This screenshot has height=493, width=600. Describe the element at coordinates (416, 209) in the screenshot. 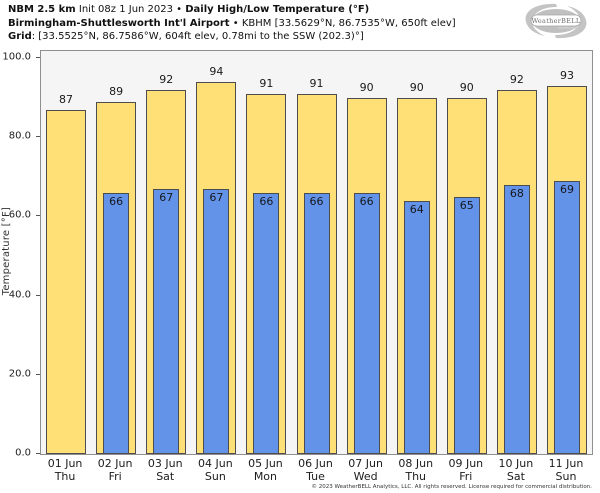

I see `low-value-label: 64` at that location.